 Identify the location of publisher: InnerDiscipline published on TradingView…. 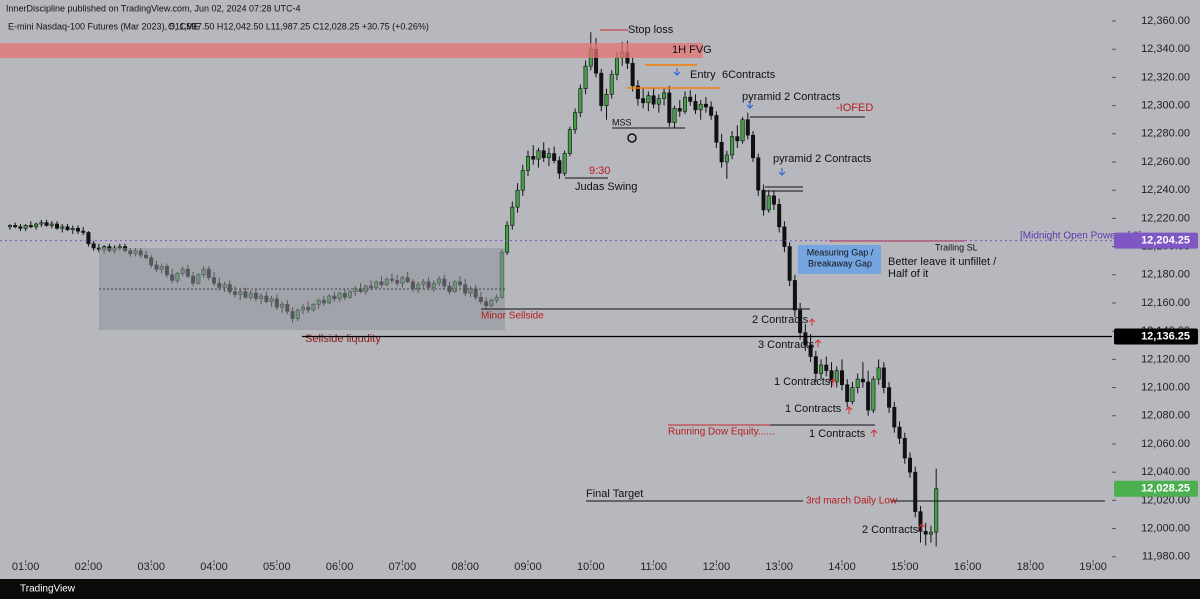
(153, 8).